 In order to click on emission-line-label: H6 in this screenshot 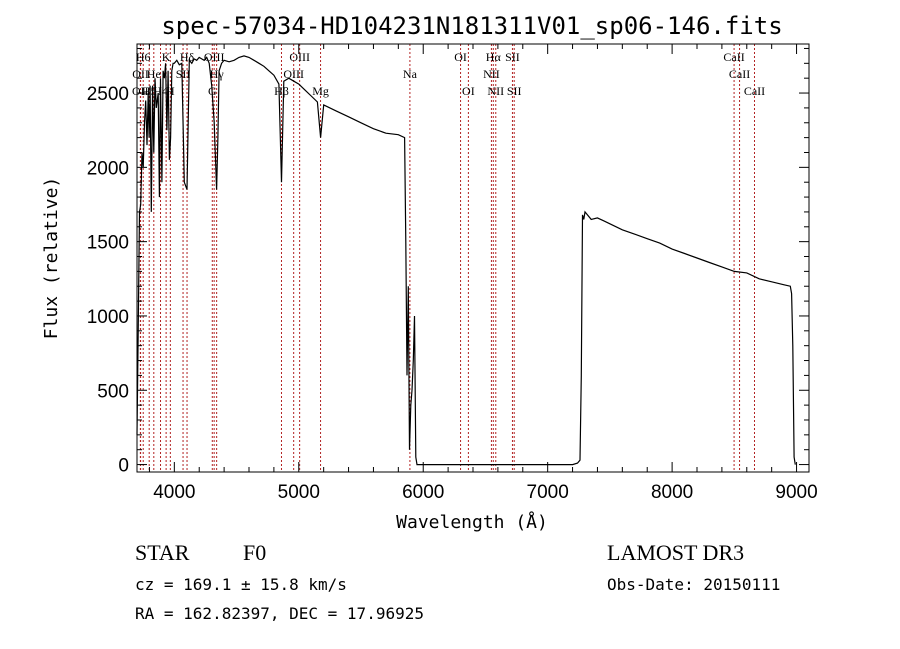, I will do `click(143, 57)`.